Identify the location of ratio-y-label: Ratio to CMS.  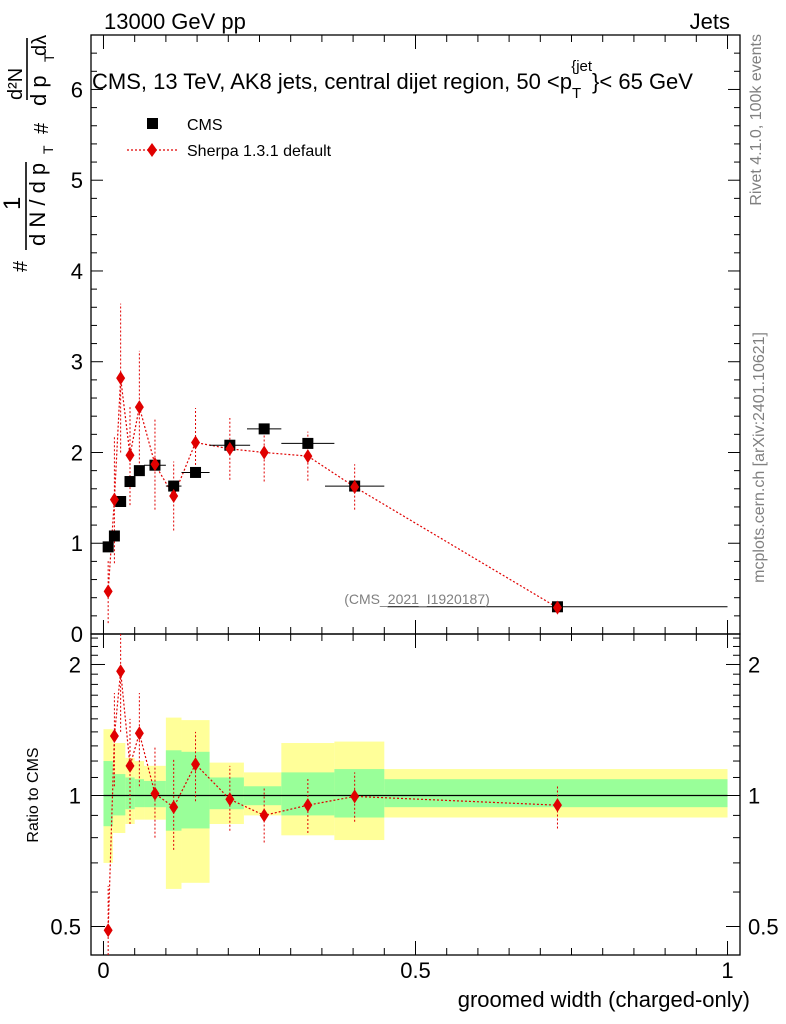
(33, 794).